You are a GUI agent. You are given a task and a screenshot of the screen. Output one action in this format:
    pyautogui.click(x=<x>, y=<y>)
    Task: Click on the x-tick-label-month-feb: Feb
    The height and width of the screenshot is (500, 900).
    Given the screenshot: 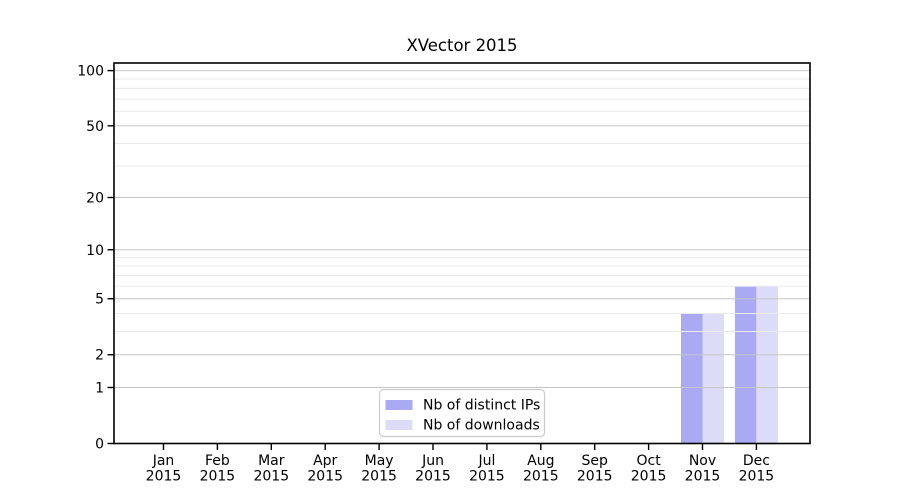 What is the action you would take?
    pyautogui.click(x=217, y=461)
    